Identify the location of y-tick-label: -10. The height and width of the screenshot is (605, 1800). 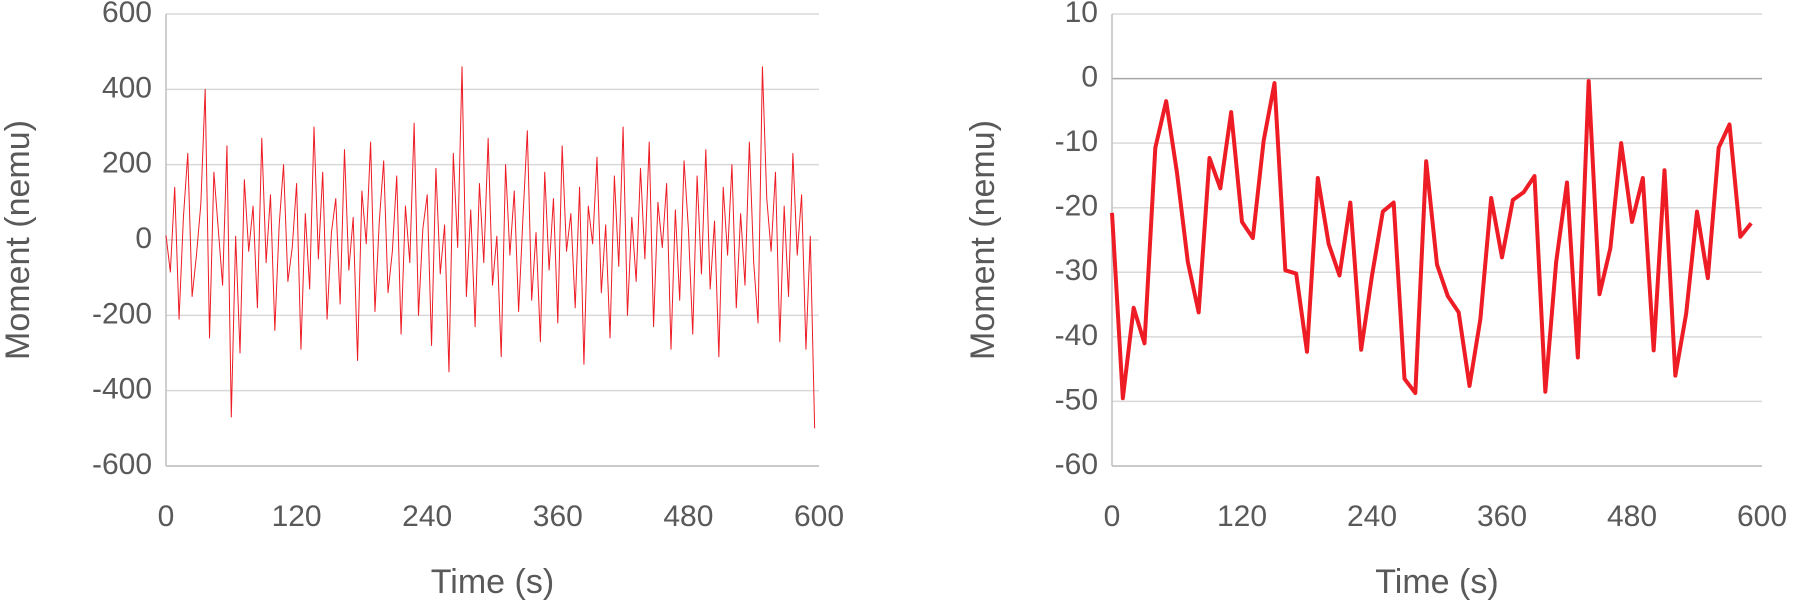
(1076, 141).